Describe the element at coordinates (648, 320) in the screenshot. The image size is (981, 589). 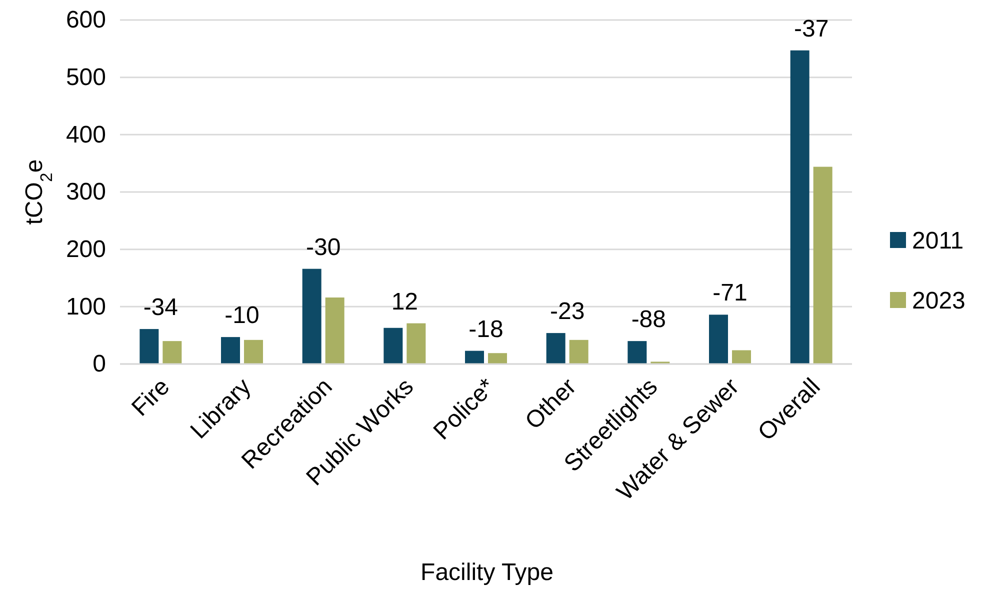
I see `annotation: -88` at that location.